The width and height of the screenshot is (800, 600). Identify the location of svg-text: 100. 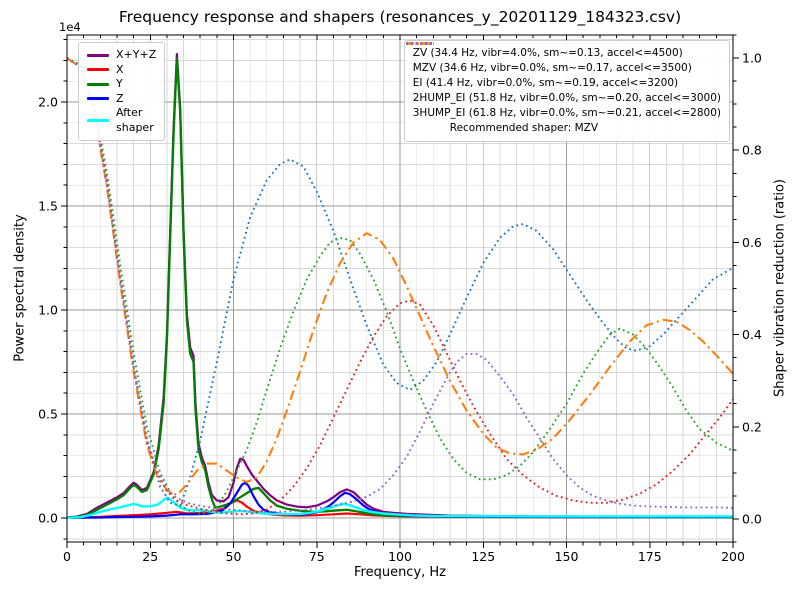
(400, 556).